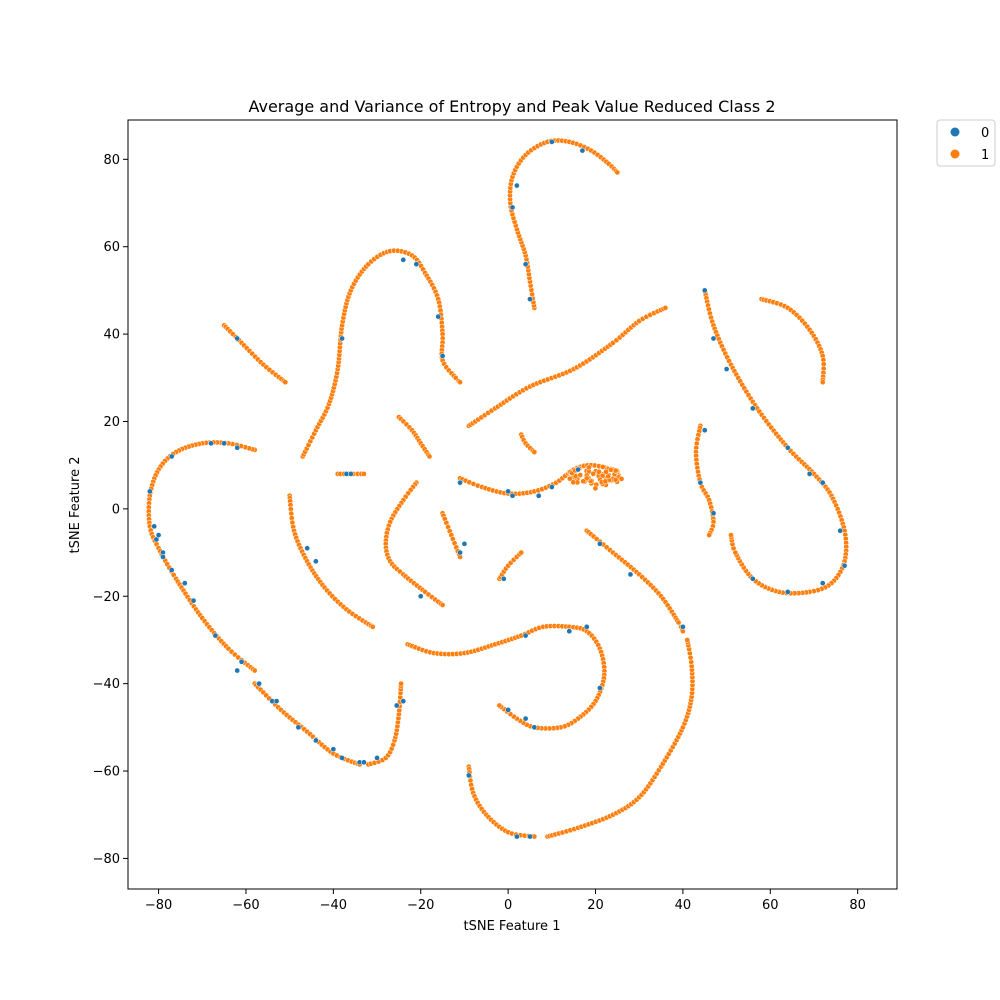  I want to click on y-tick-label: 60, so click(111, 247).